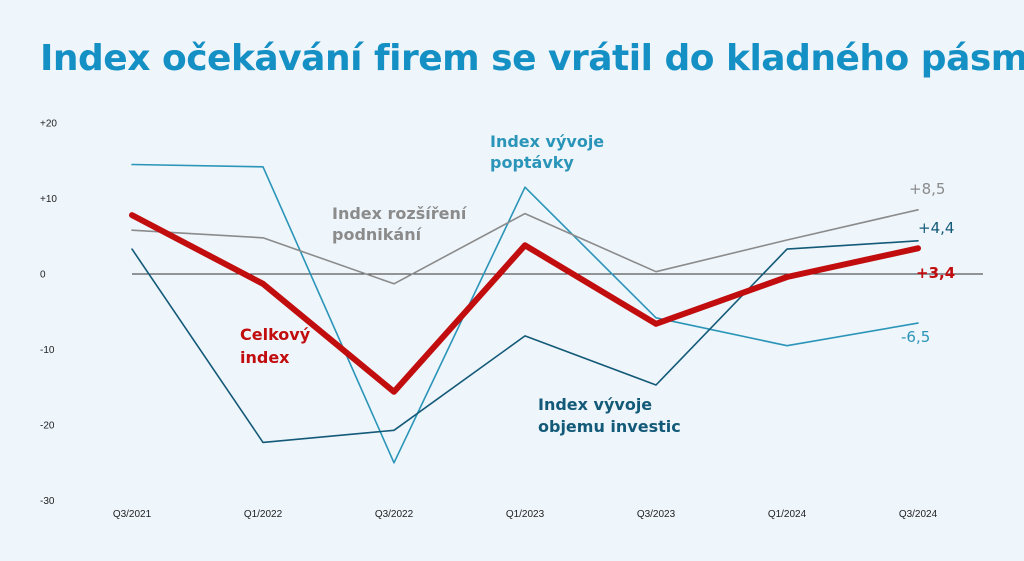 Image resolution: width=1024 pixels, height=561 pixels. Describe the element at coordinates (936, 228) in the screenshot. I see `end-value-label-2: +4,4` at that location.